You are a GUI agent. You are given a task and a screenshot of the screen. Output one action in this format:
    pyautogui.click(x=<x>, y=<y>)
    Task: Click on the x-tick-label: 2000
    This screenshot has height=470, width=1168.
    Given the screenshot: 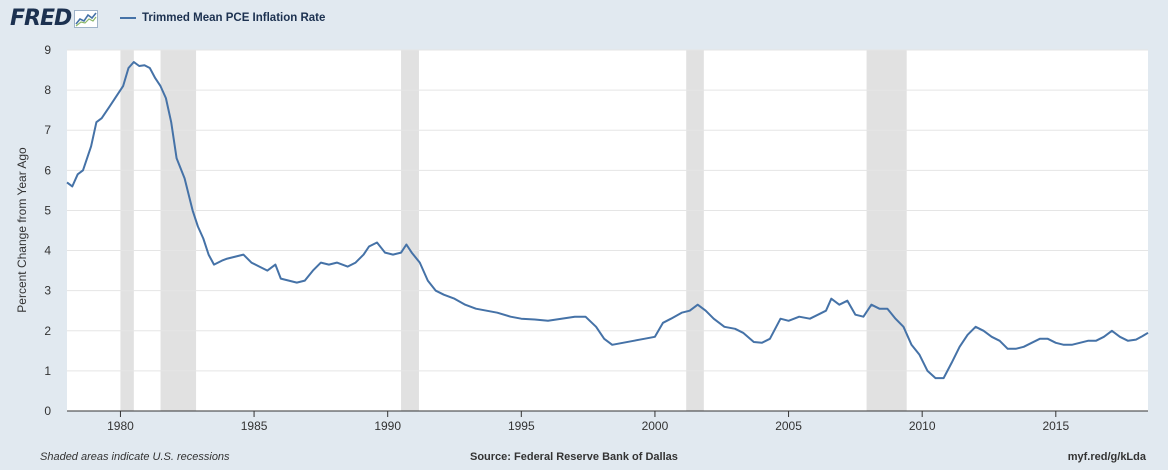 What is the action you would take?
    pyautogui.click(x=655, y=426)
    